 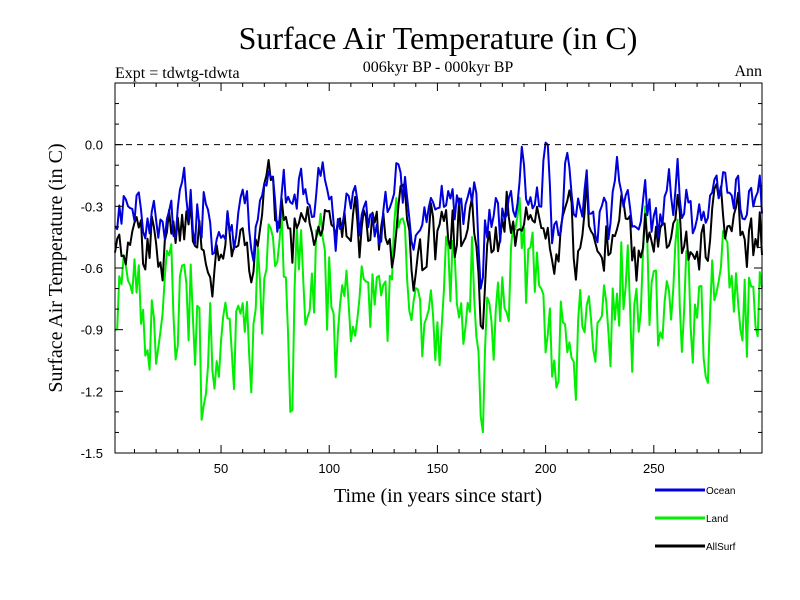 I want to click on chart-title: Surface Air Temperature (in C), so click(x=438, y=38).